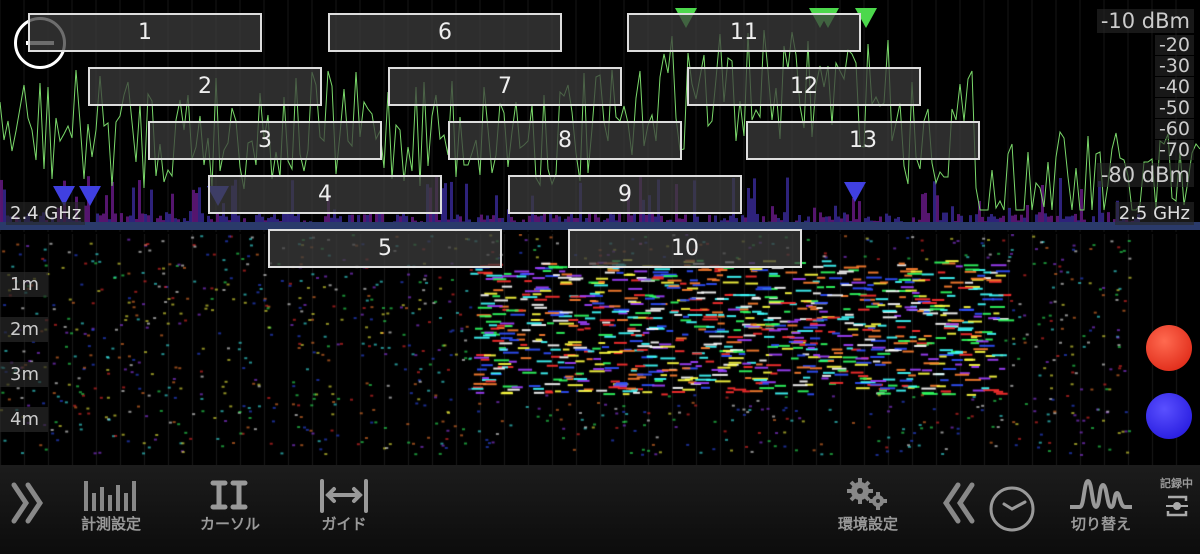 This screenshot has width=1200, height=554. I want to click on collapse-right-button, so click(958, 503).